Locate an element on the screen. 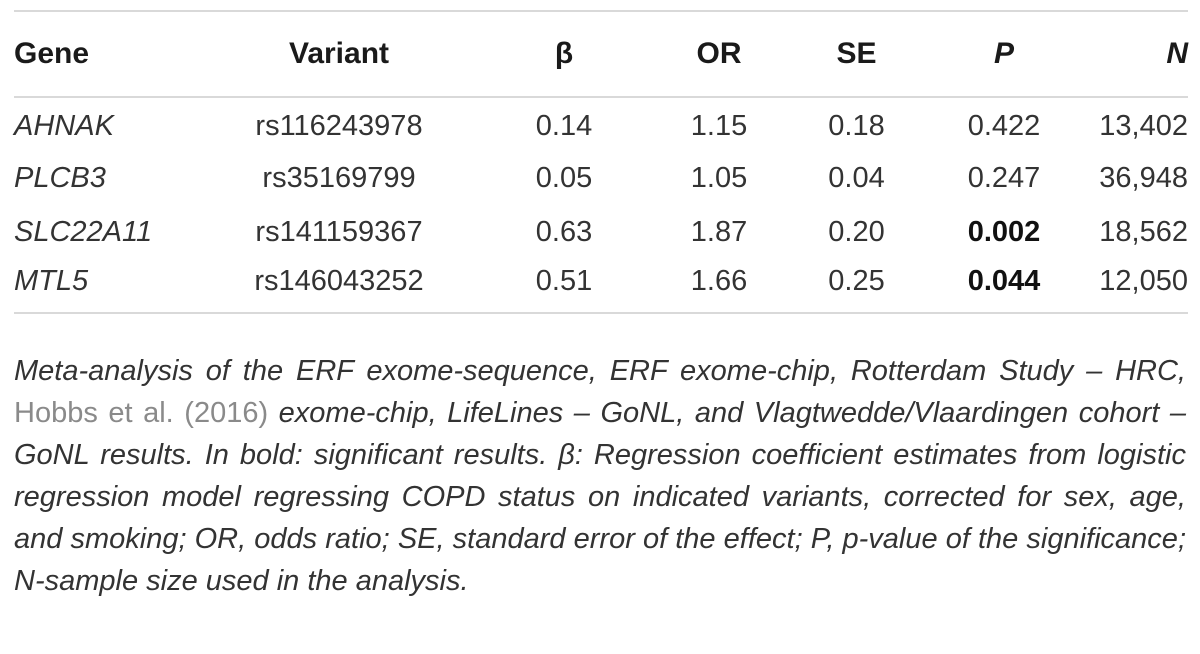  cell-gene: MTL5 is located at coordinates (51, 281).